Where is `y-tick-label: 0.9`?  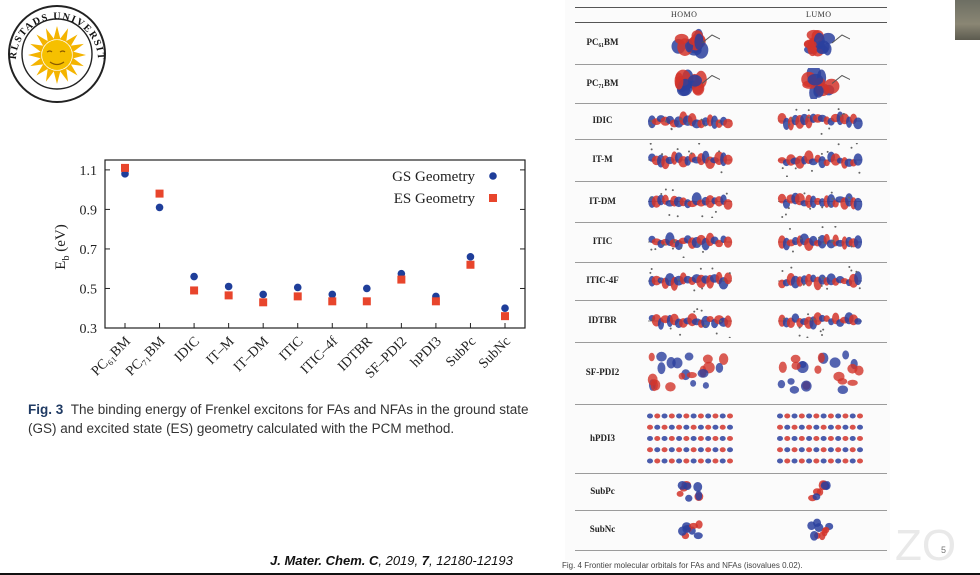
y-tick-label: 0.9 is located at coordinates (89, 210).